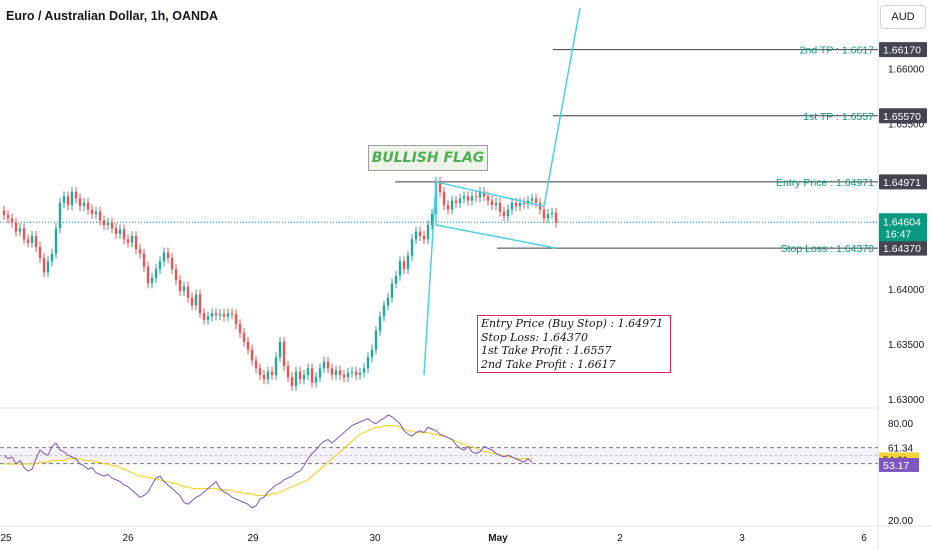 This screenshot has width=932, height=550. Describe the element at coordinates (906, 290) in the screenshot. I see `price-tick-label: 1.64000` at that location.